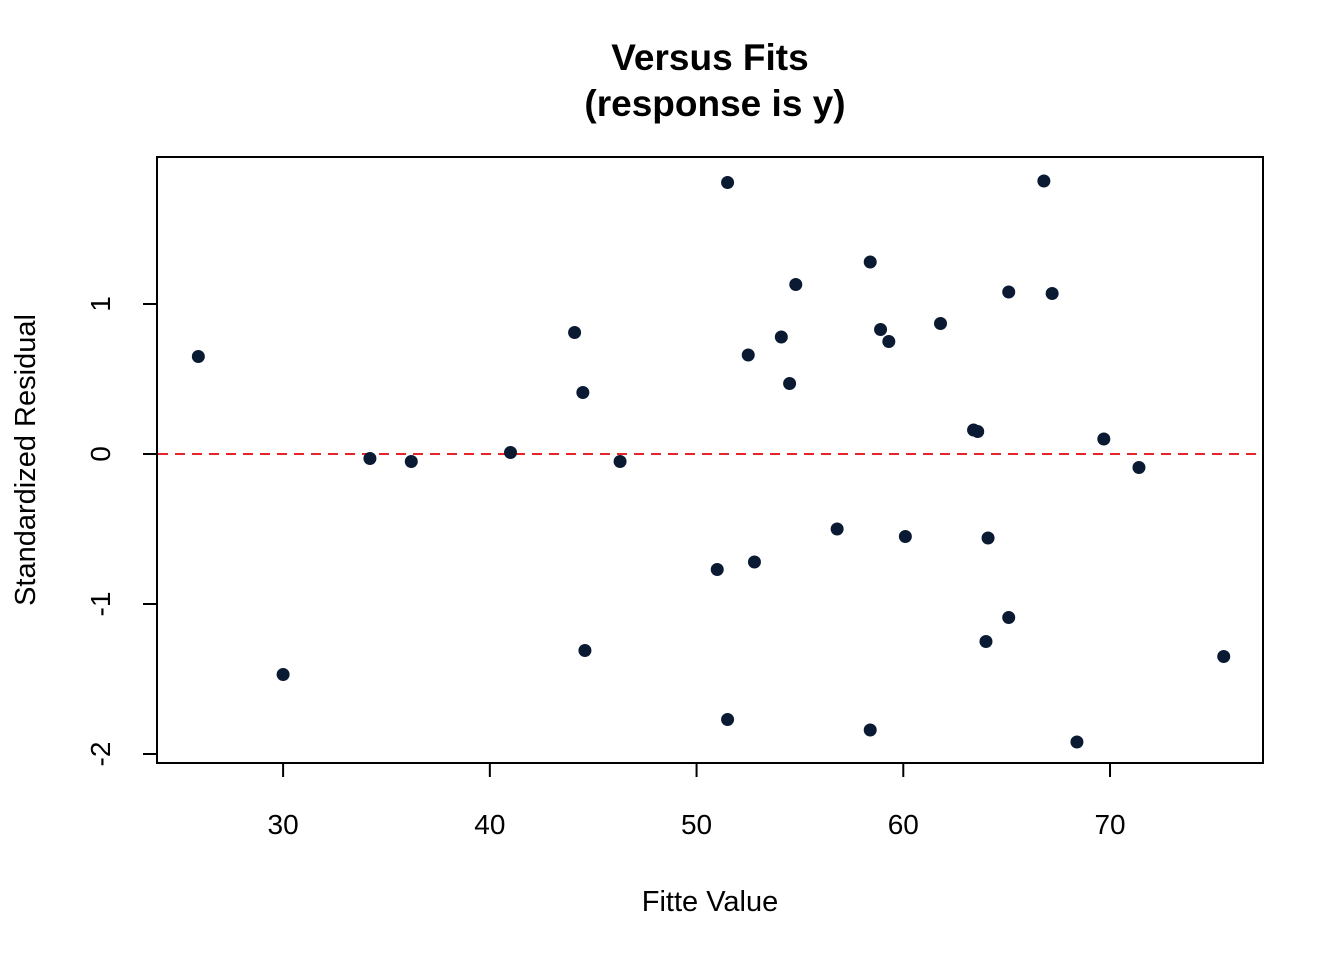 The image size is (1344, 960). What do you see at coordinates (1109, 824) in the screenshot?
I see `x-tick-label: 70` at bounding box center [1109, 824].